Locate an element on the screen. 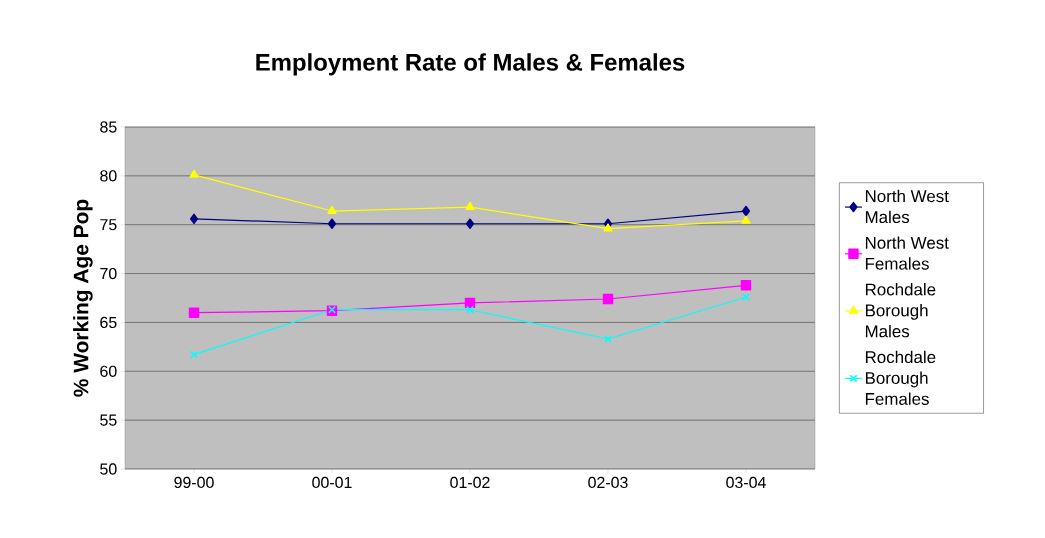 The width and height of the screenshot is (1045, 538). x-tick-label: 03-04 is located at coordinates (746, 482).